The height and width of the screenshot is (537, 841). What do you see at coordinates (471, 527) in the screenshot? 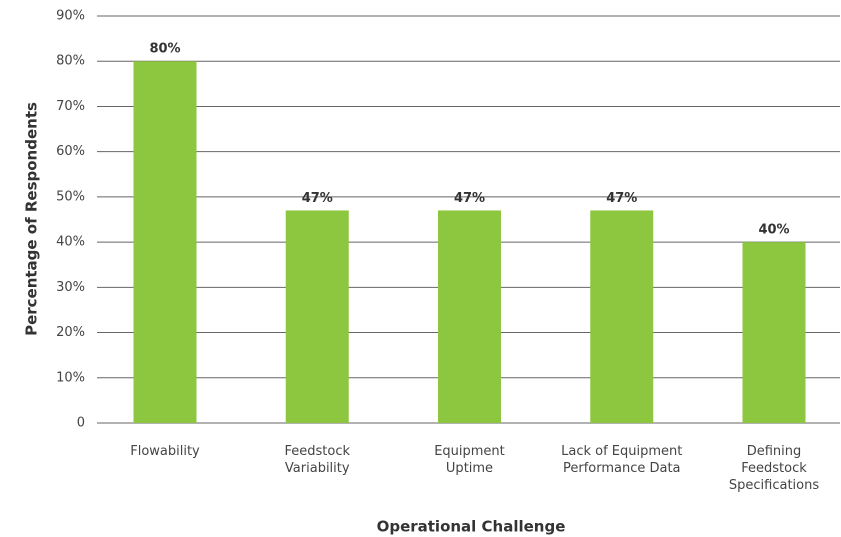
I see `x-axis-title: Operational Challenge` at bounding box center [471, 527].